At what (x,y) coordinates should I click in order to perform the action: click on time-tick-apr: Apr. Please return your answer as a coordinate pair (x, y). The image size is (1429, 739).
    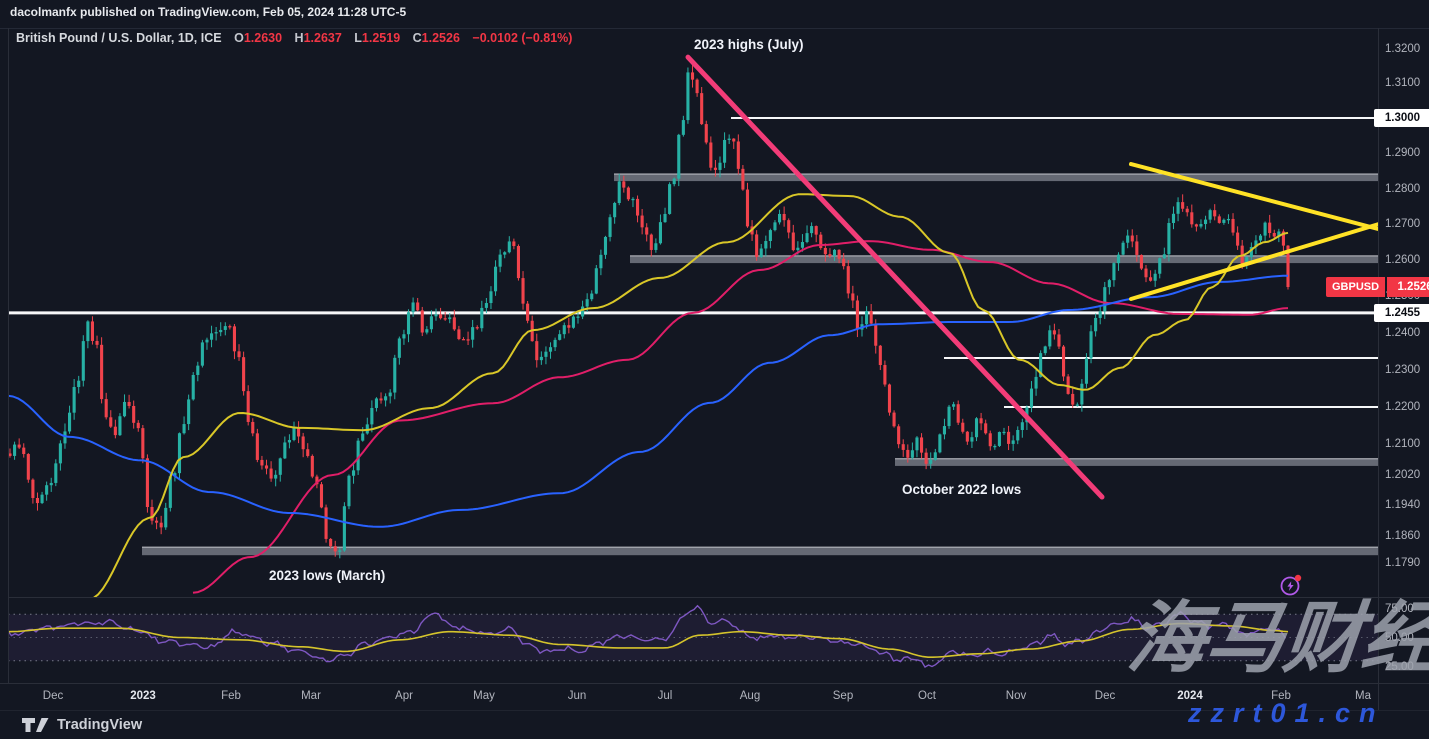
    Looking at the image, I should click on (404, 696).